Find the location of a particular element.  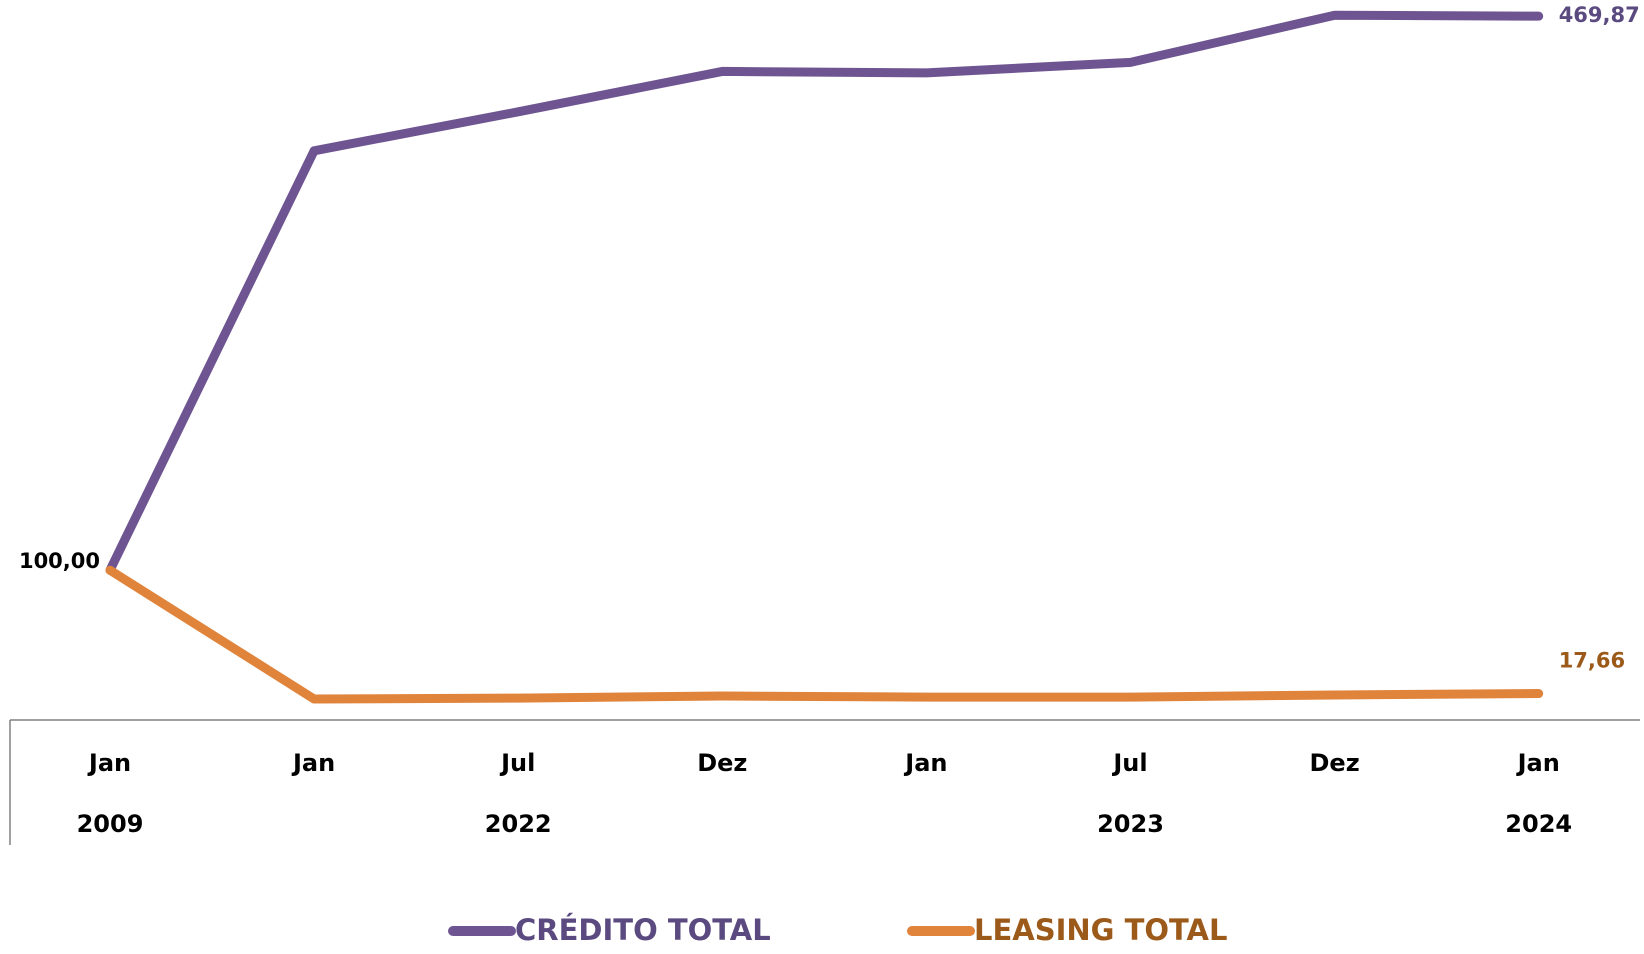

legend-label: LEASING TOTAL is located at coordinates (1100, 930).